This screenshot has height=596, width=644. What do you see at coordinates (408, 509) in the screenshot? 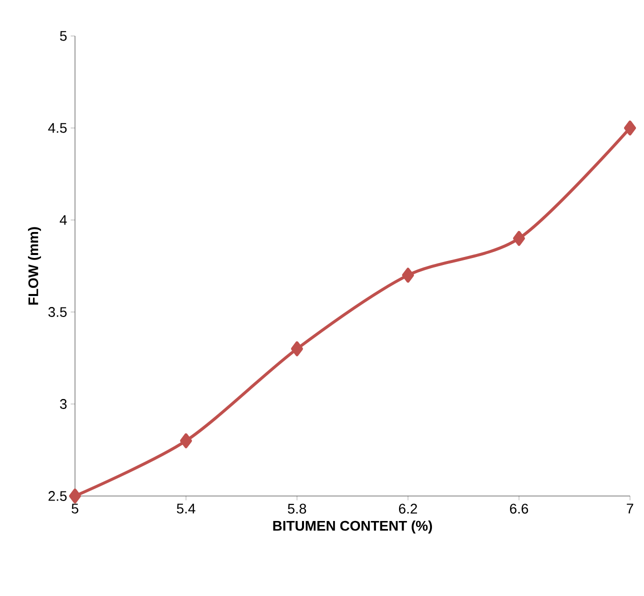
I see `x-tick-label: 6.2` at bounding box center [408, 509].